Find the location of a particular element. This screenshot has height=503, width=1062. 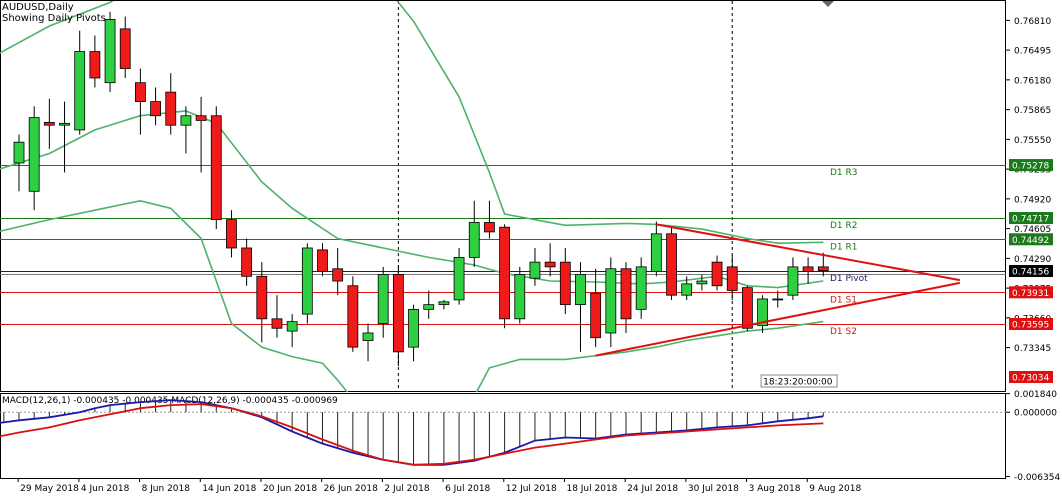

macd-signal-line is located at coordinates (412, 434).